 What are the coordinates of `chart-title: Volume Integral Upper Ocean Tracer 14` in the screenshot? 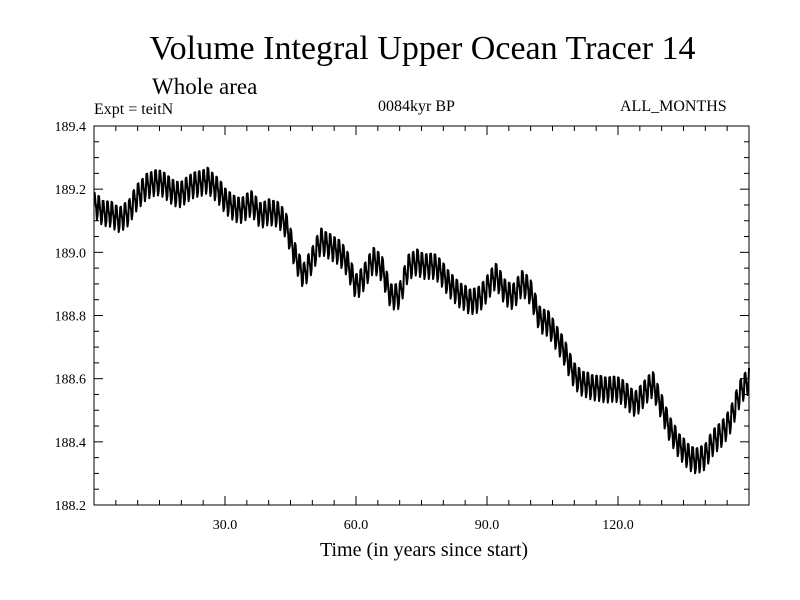 It's located at (422, 48).